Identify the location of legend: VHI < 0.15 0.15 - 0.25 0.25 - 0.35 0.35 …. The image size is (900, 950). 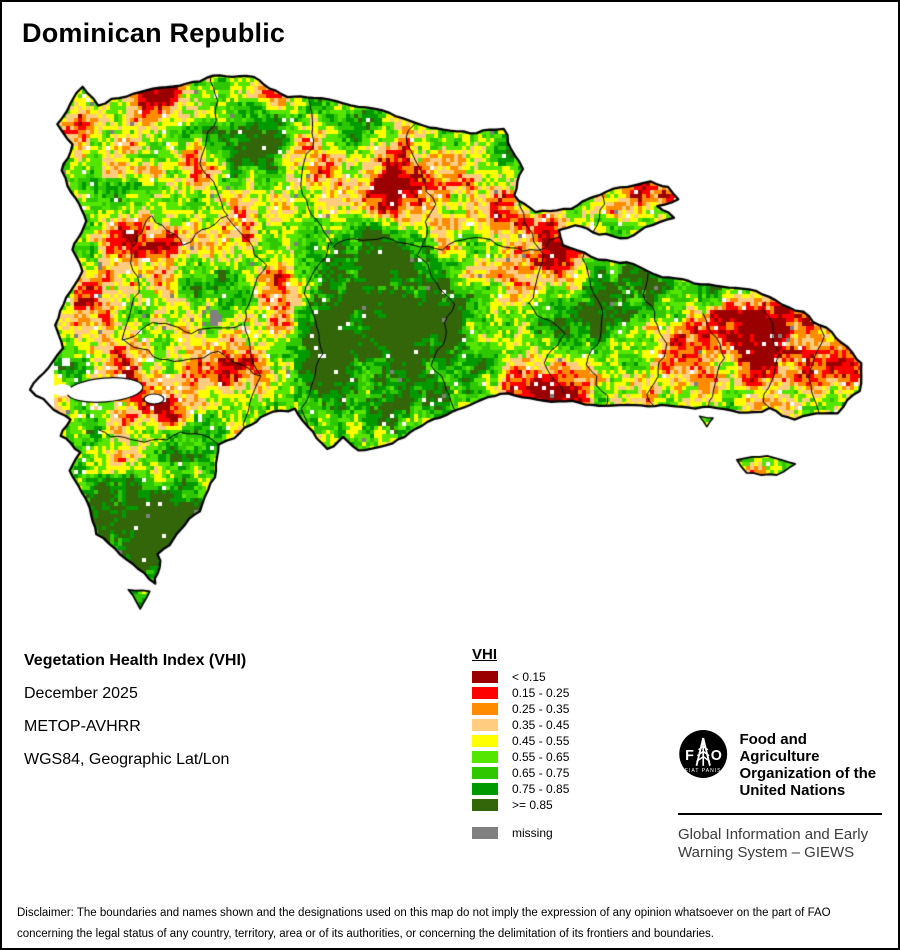
(557, 744).